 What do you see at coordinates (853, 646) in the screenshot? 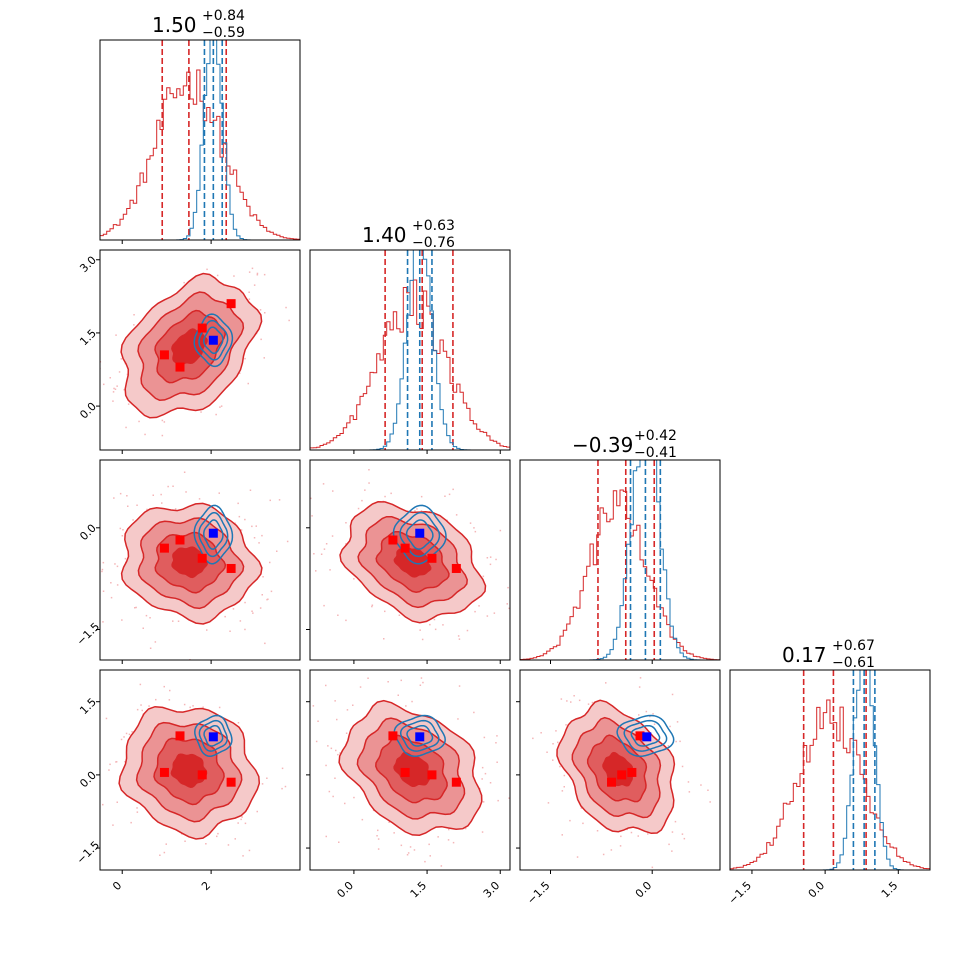
I see `param-title-plus: +0.67` at bounding box center [853, 646].